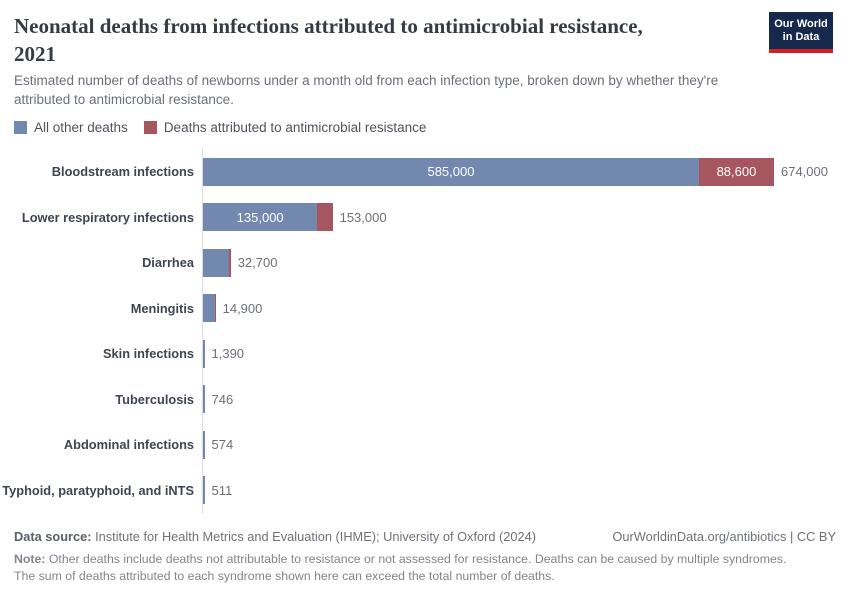  What do you see at coordinates (257, 263) in the screenshot?
I see `bar-total-label: 32,700` at bounding box center [257, 263].